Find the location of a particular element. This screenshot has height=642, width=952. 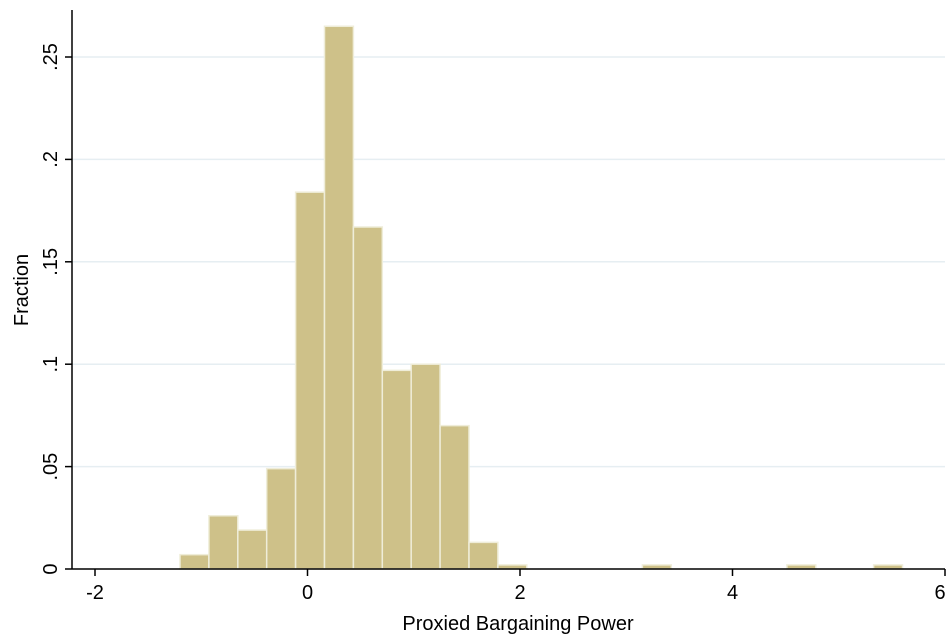

x-tick-label-2: 2 is located at coordinates (519, 593).